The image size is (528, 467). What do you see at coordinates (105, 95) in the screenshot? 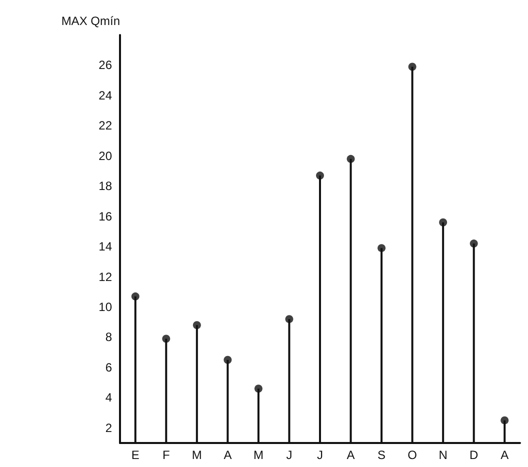
I see `y-tick-label: 24` at bounding box center [105, 95].